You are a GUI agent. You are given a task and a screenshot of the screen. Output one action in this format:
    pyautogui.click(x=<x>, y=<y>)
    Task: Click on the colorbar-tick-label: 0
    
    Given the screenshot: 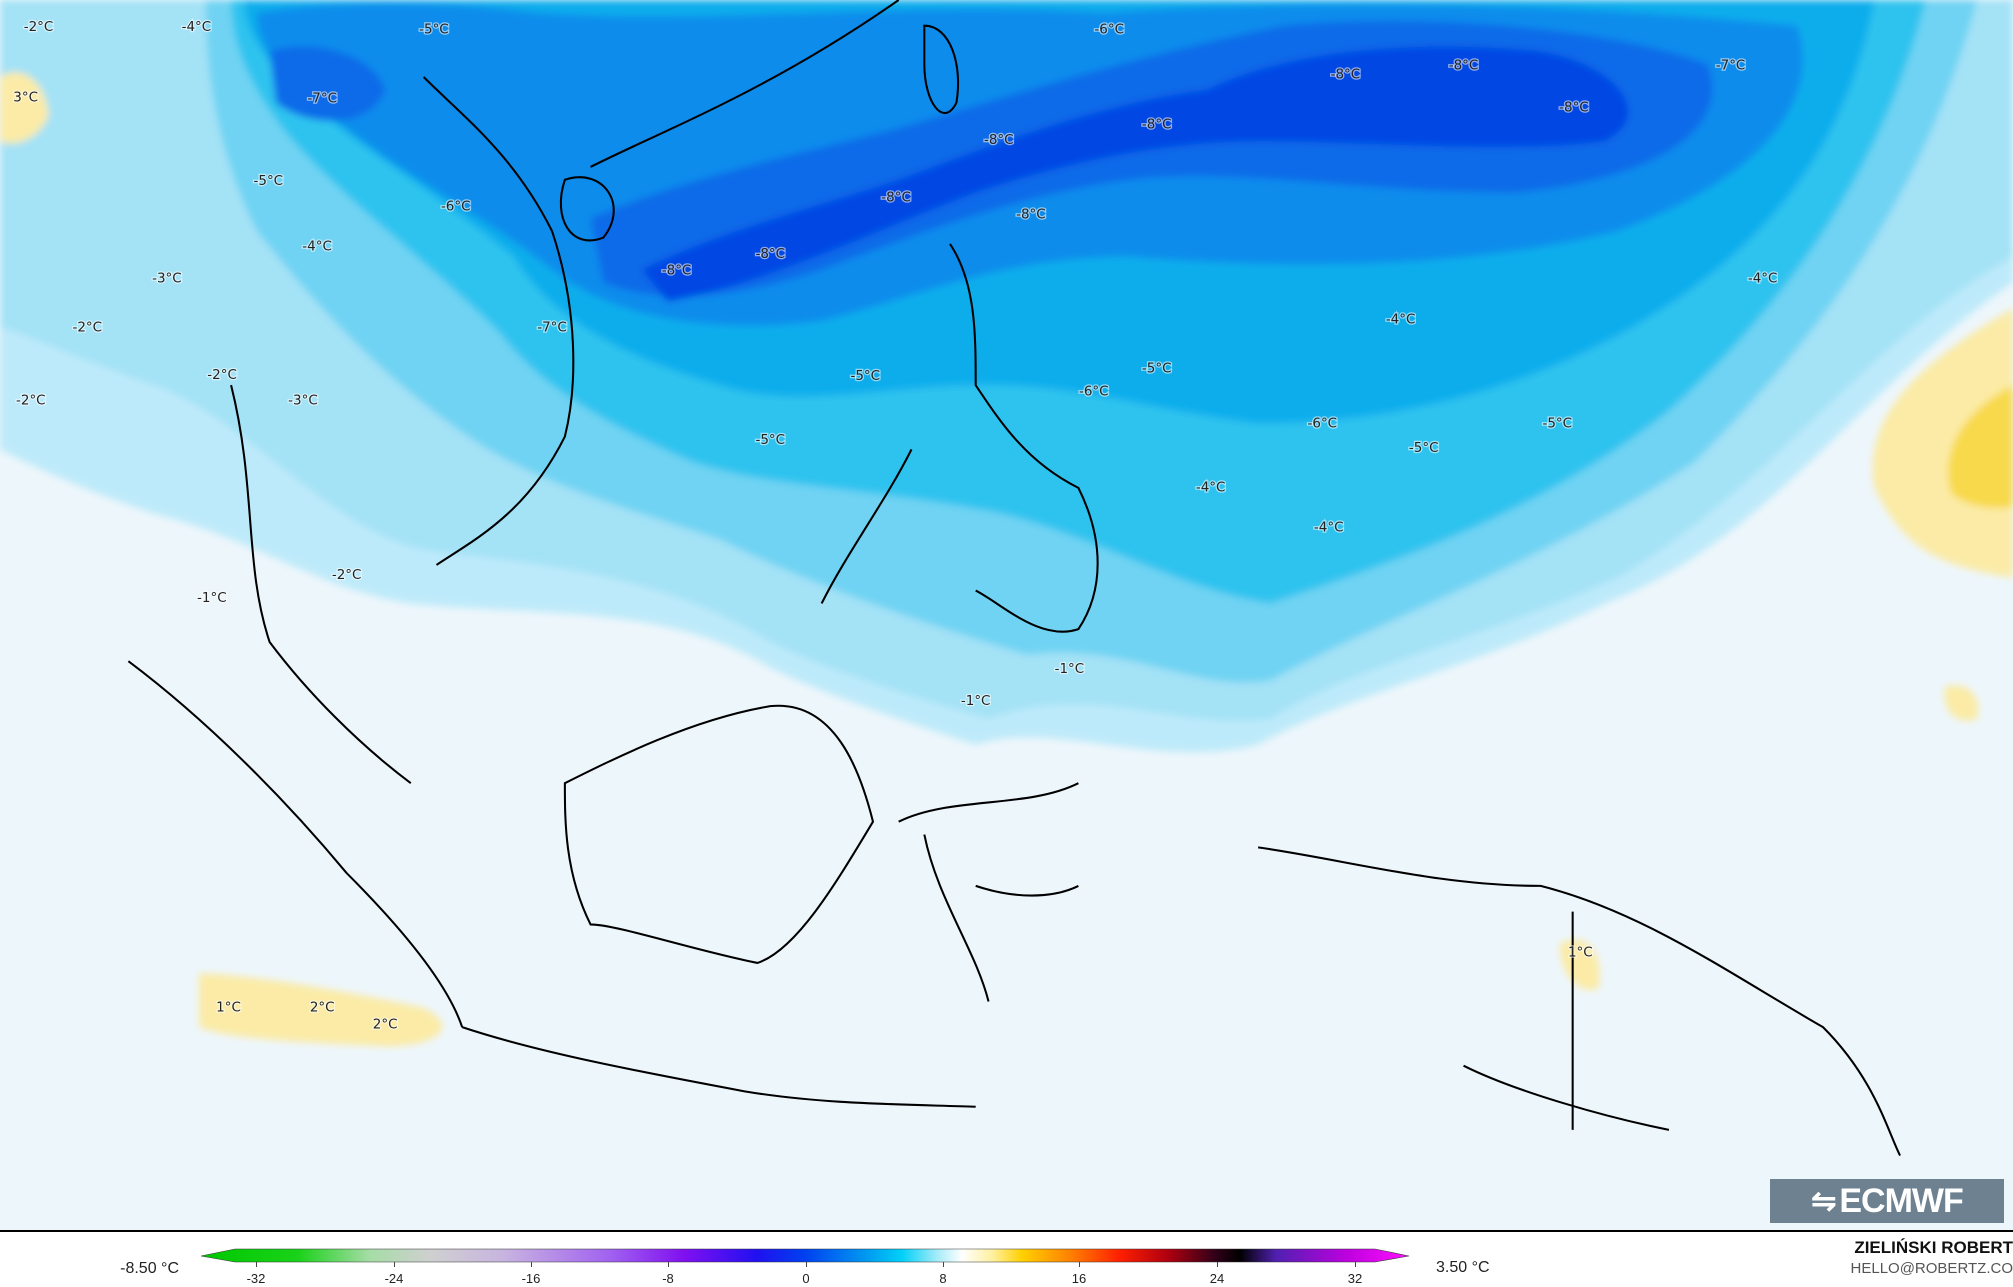 What is the action you would take?
    pyautogui.click(x=806, y=1278)
    